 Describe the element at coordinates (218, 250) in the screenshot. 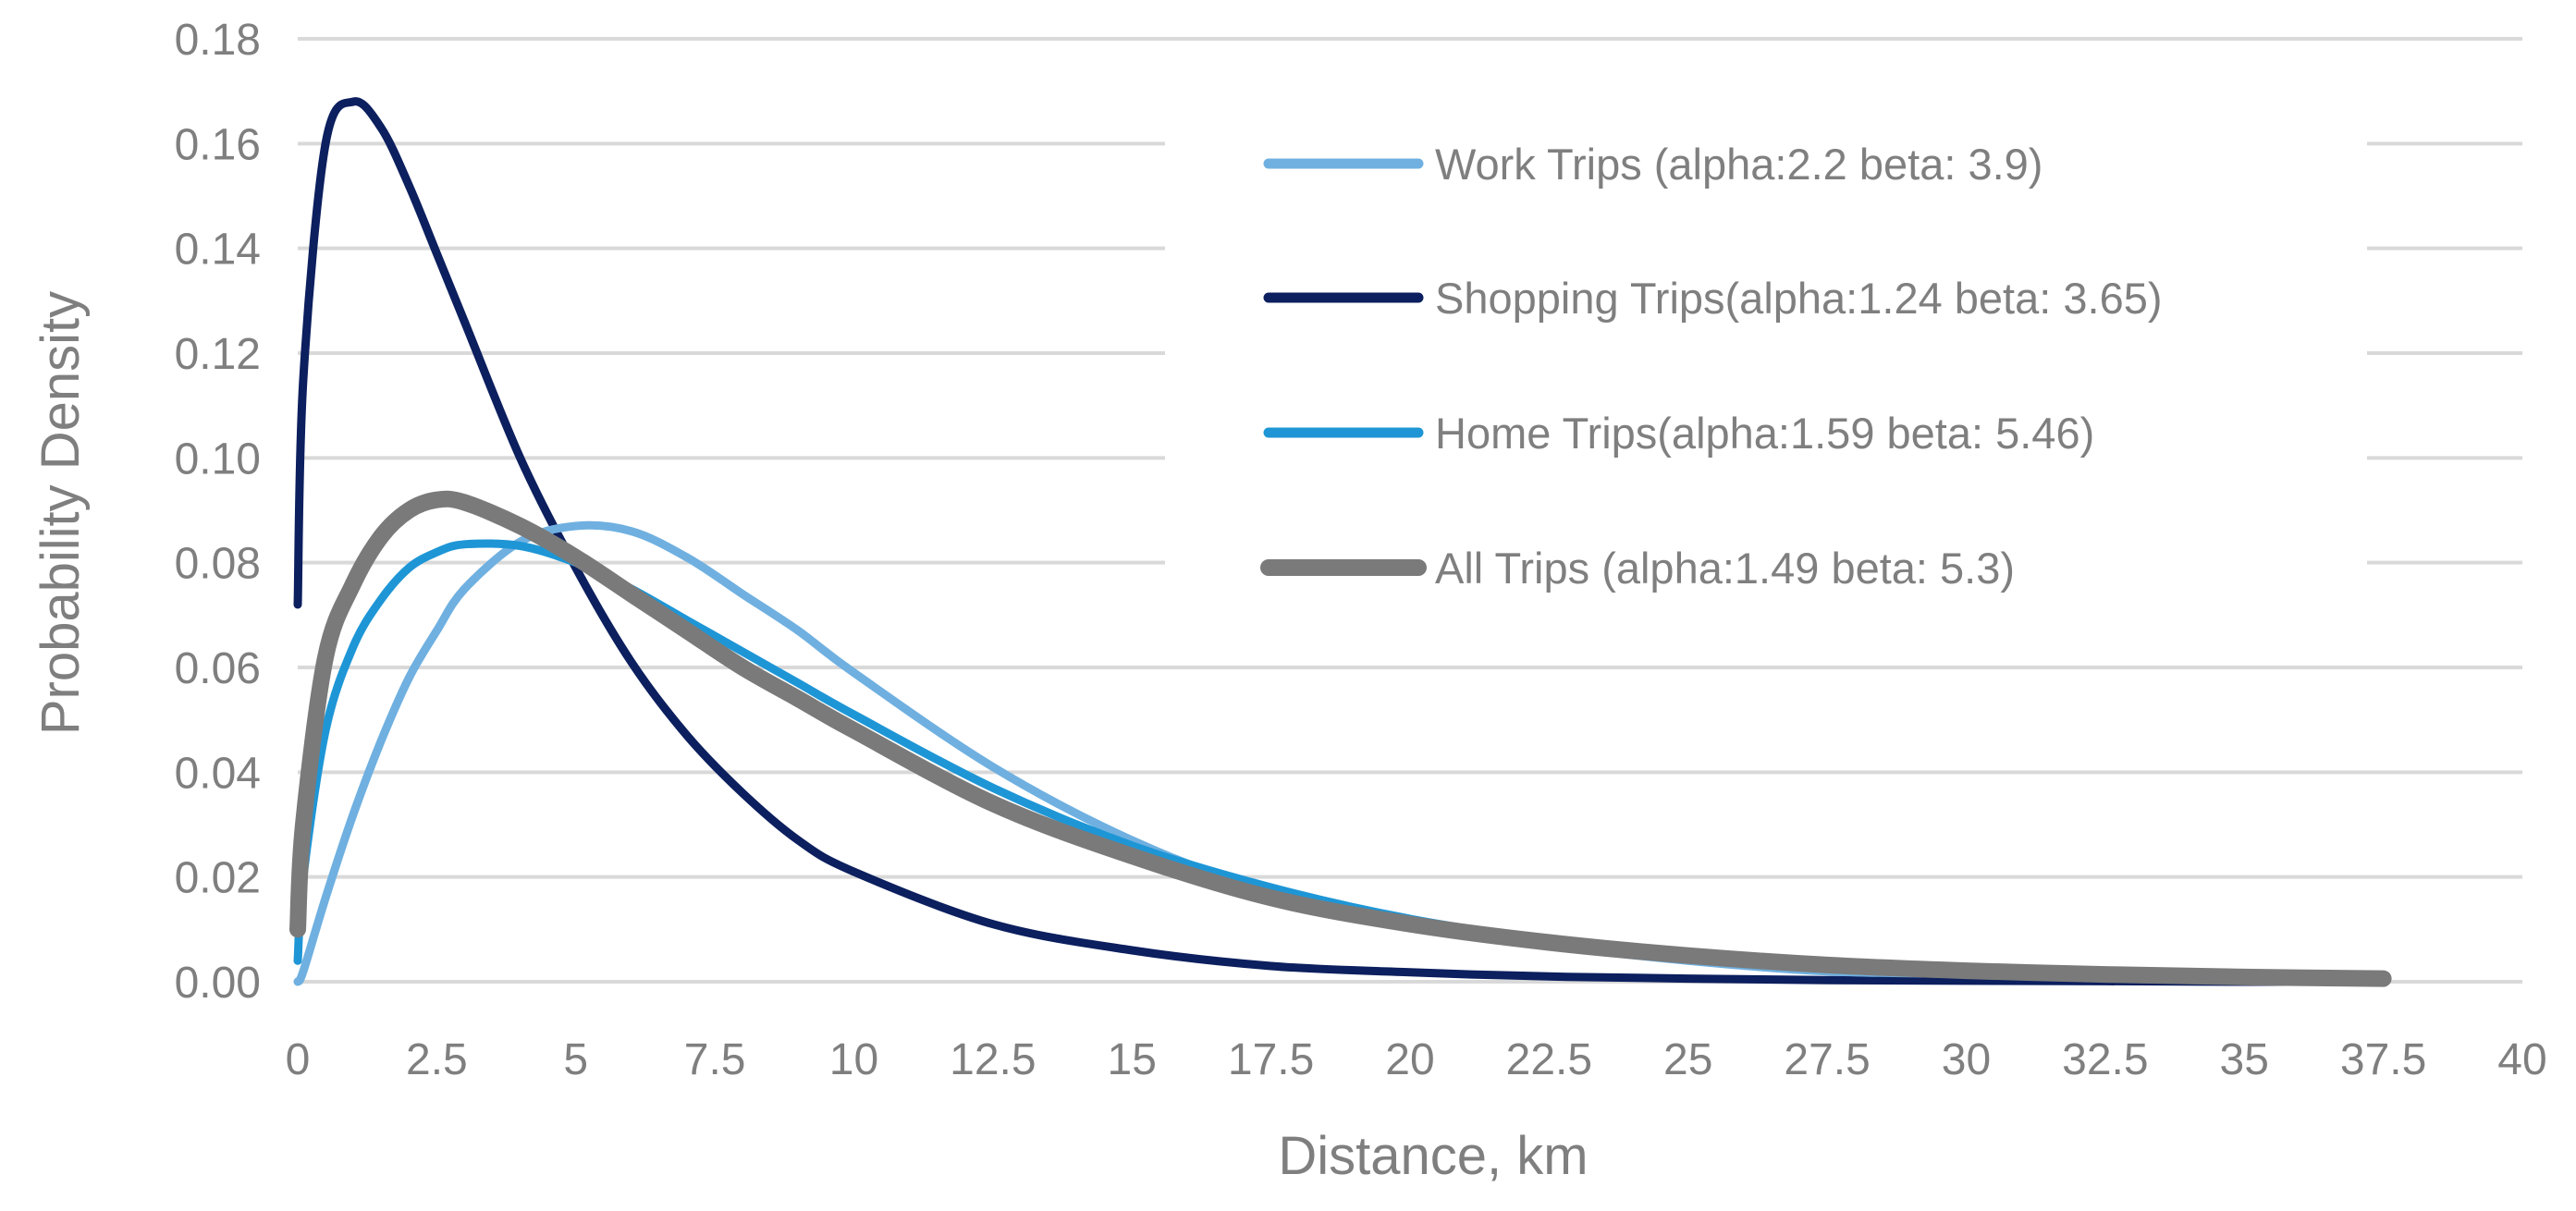

I see `y-tick-label: 0.14` at that location.